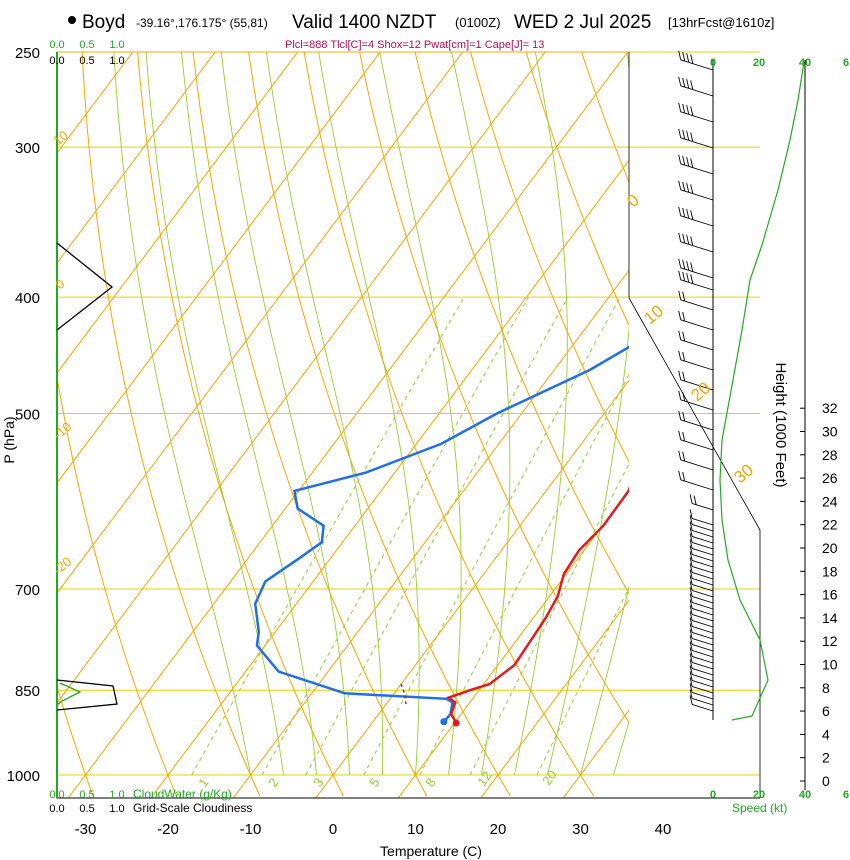 The image size is (850, 860). What do you see at coordinates (846, 63) in the screenshot?
I see `speed-top-tick-3: 6` at bounding box center [846, 63].